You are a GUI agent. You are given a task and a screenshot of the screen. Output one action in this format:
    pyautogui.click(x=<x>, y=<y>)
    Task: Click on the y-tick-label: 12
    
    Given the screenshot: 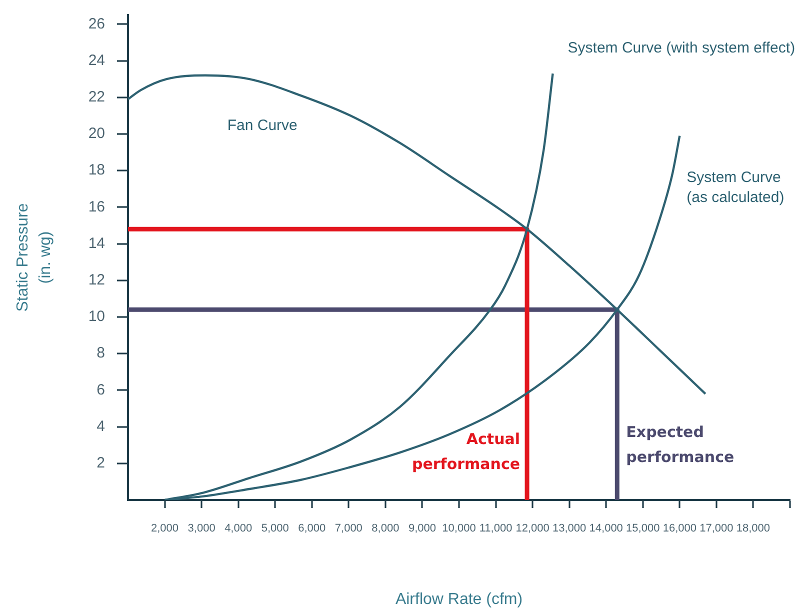 What is the action you would take?
    pyautogui.click(x=96, y=280)
    